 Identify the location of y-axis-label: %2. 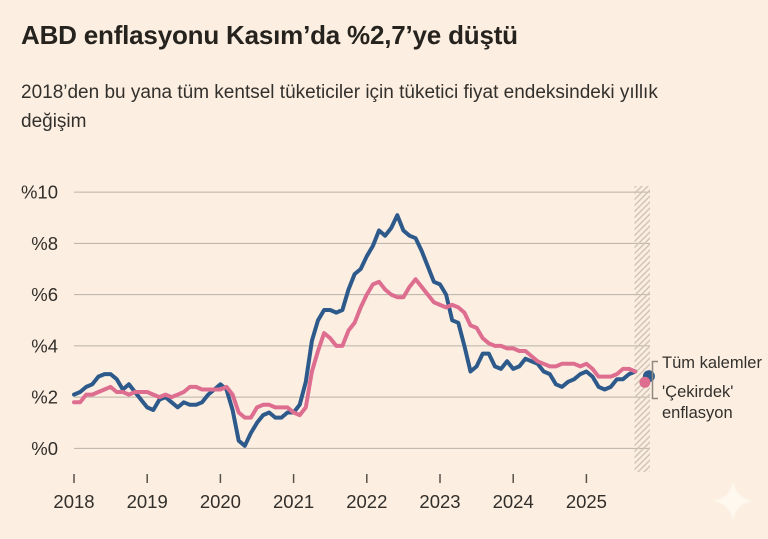
(44, 397).